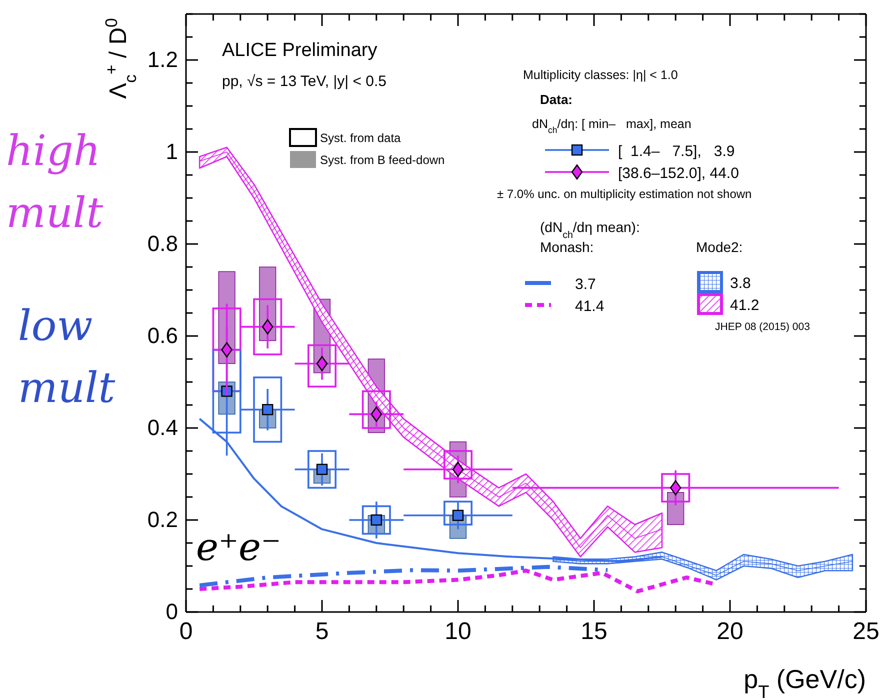 This screenshot has height=700, width=885. I want to click on annotation: Data:, so click(556, 99).